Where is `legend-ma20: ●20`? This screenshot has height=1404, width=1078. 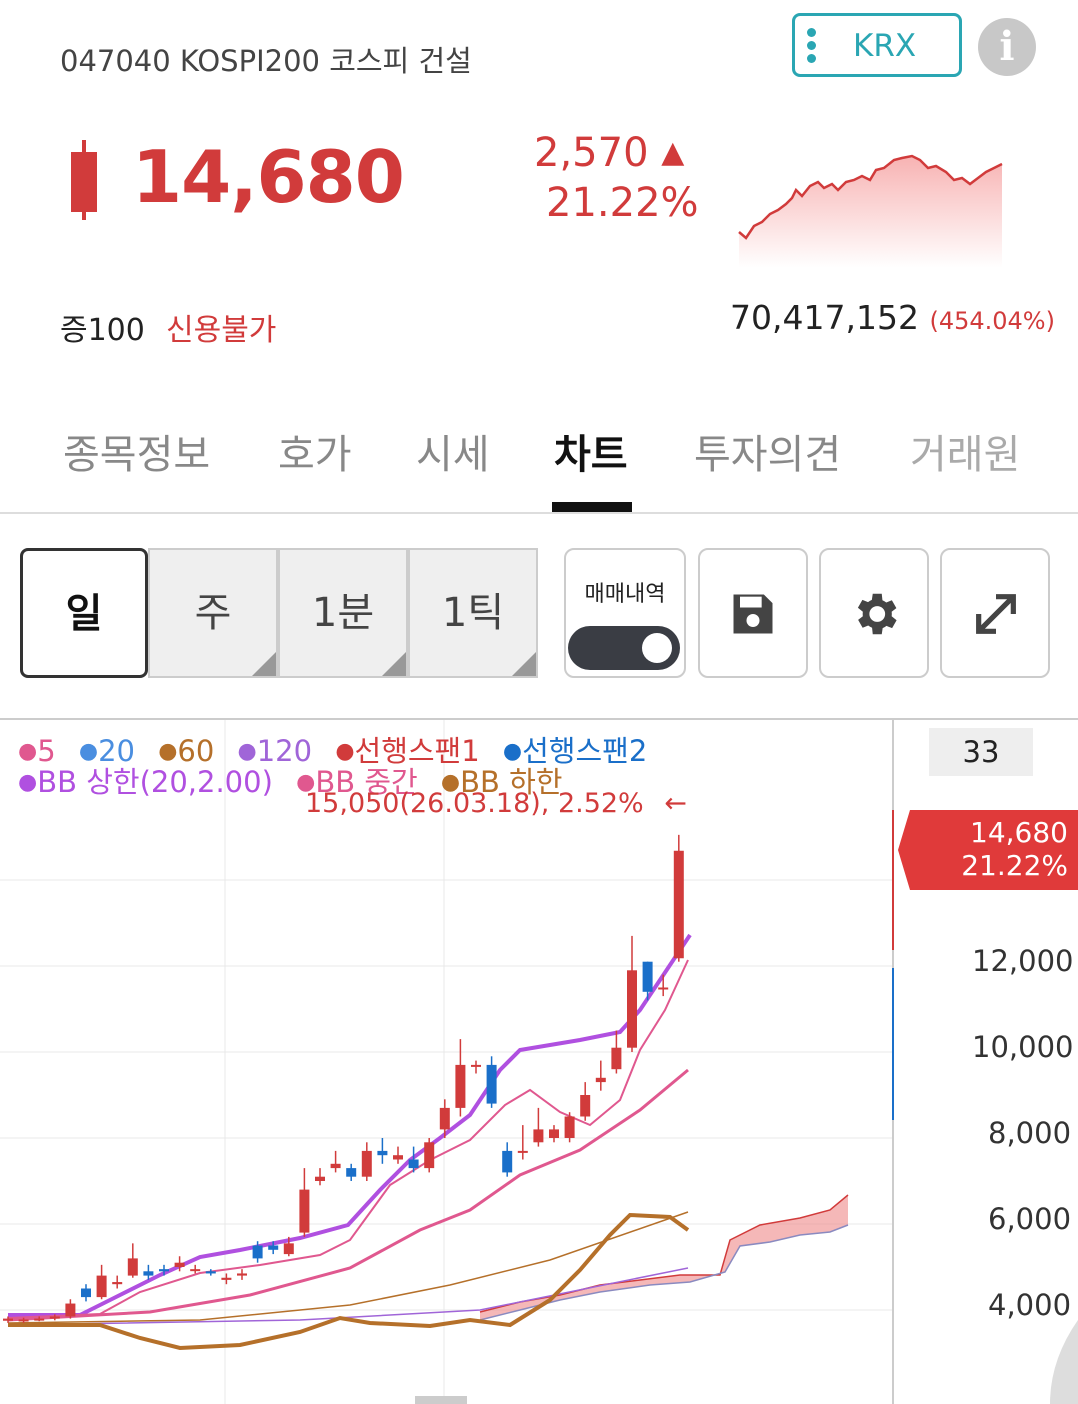 legend-ma20: ●20 is located at coordinates (106, 751).